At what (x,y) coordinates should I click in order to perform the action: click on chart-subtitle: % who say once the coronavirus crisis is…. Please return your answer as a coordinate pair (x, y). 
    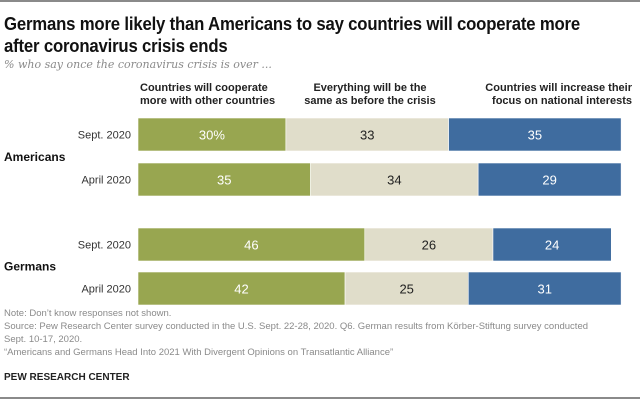
    Looking at the image, I should click on (138, 64).